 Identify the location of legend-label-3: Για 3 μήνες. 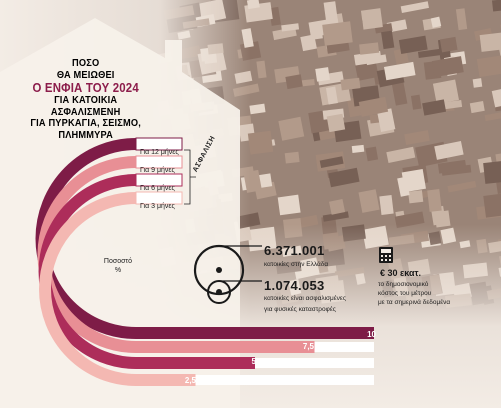
(157, 206).